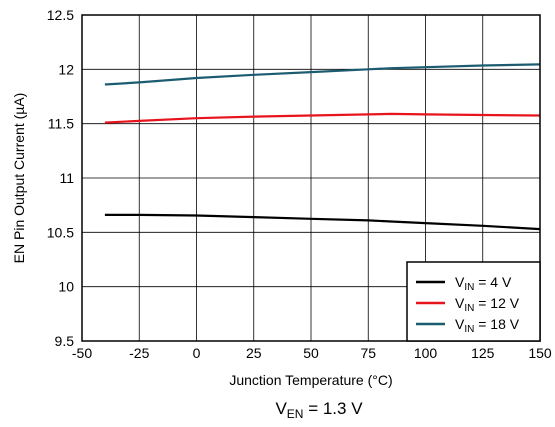 The image size is (555, 427). I want to click on x-axis-ticks: -50 -25 0 25 50 75 100 125 150, so click(312, 353).